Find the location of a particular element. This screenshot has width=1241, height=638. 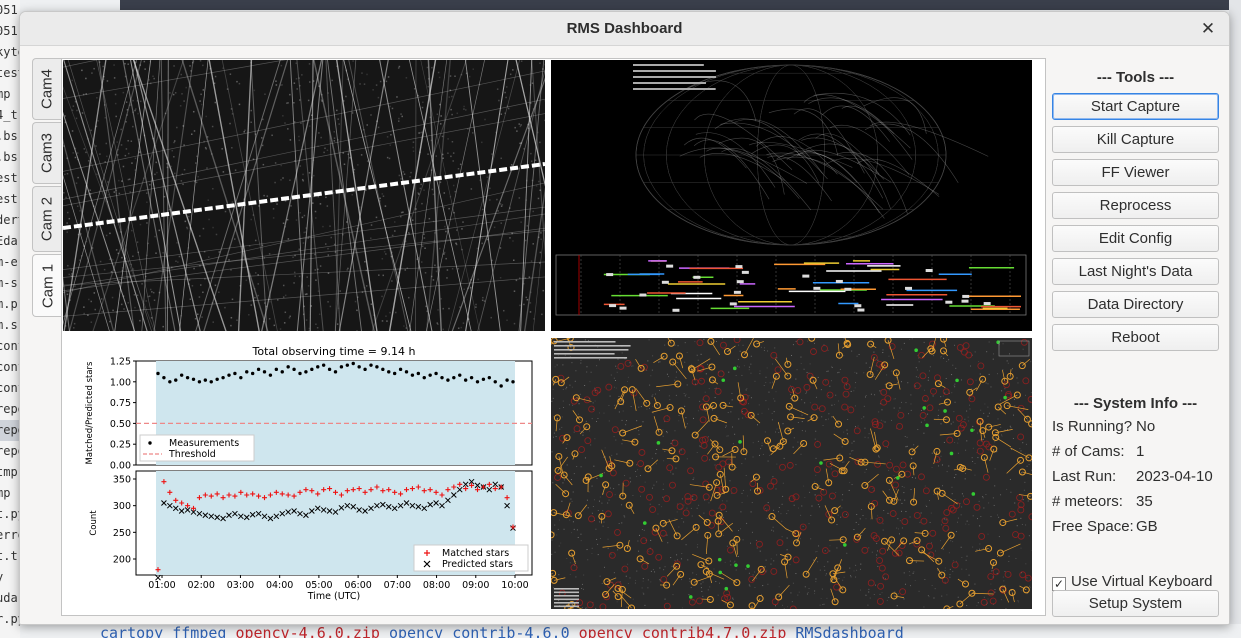

setup-system-button: Setup System is located at coordinates (1135, 603).